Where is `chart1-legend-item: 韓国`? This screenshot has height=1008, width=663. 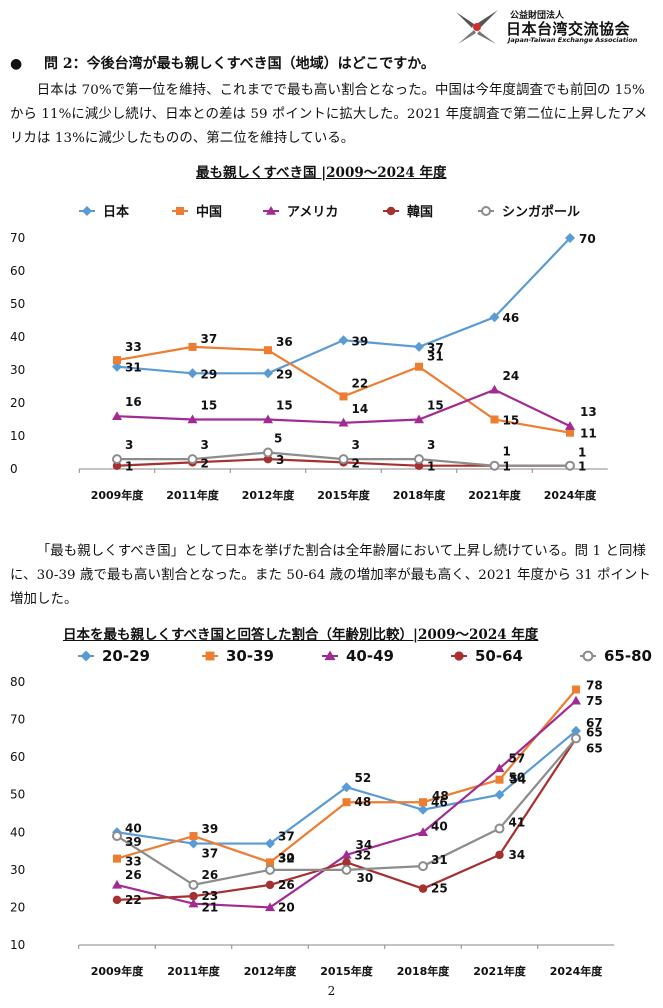
chart1-legend-item: 韓国 is located at coordinates (408, 212).